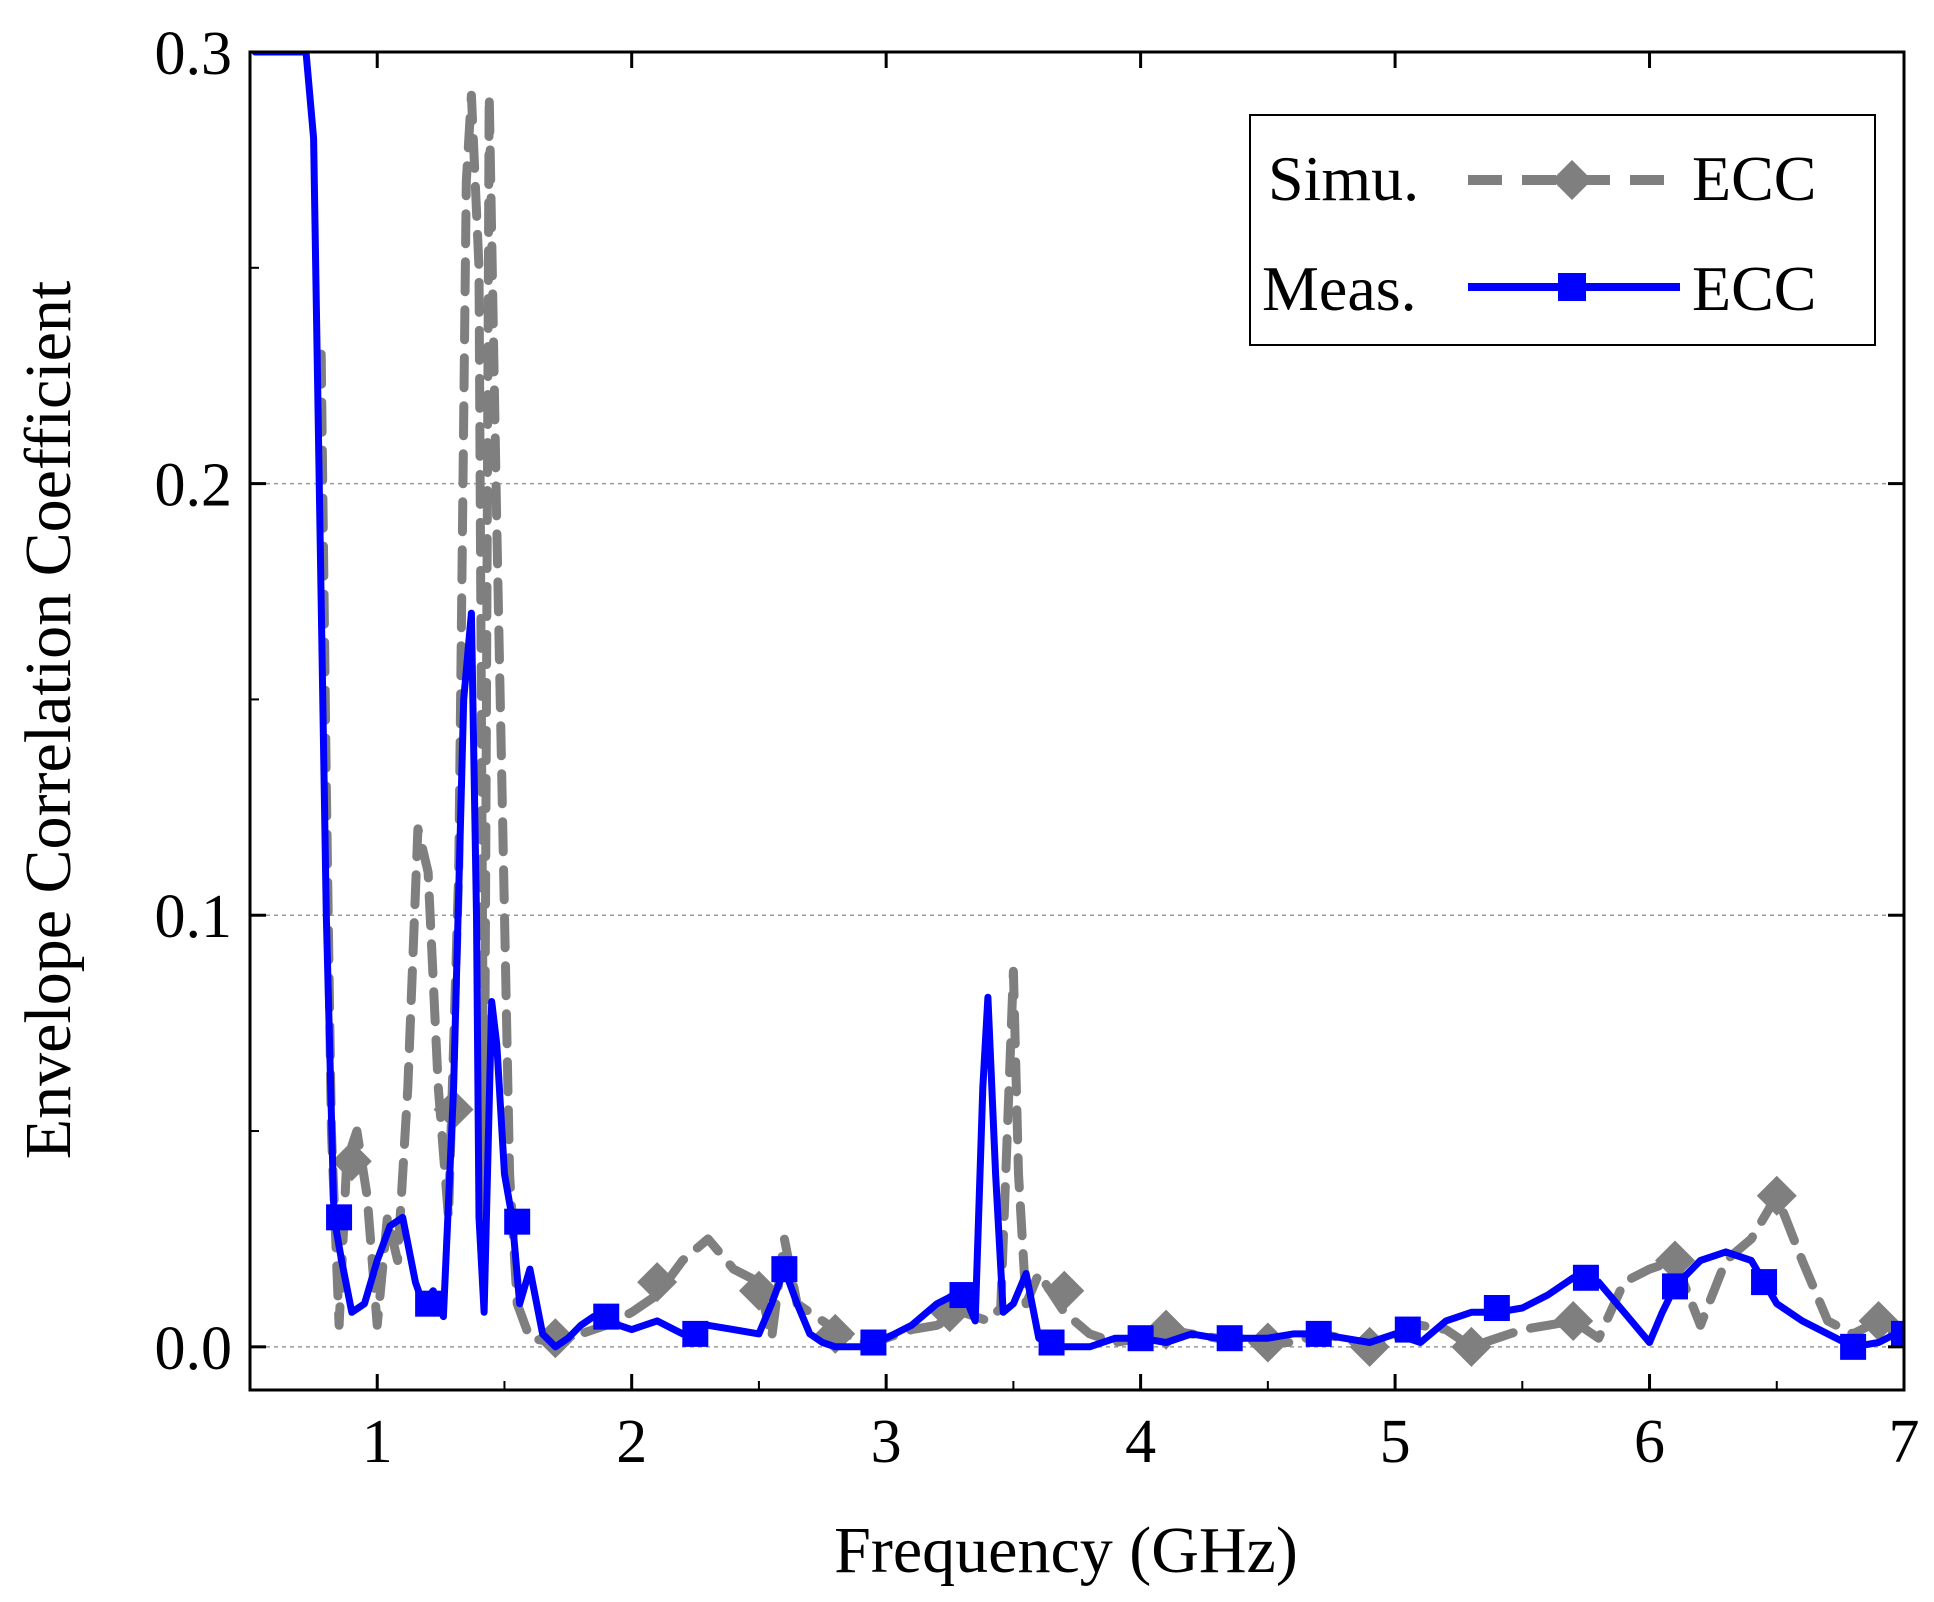 Image resolution: width=1934 pixels, height=1602 pixels. I want to click on legend-simu-prefix: Simu., so click(1343, 178).